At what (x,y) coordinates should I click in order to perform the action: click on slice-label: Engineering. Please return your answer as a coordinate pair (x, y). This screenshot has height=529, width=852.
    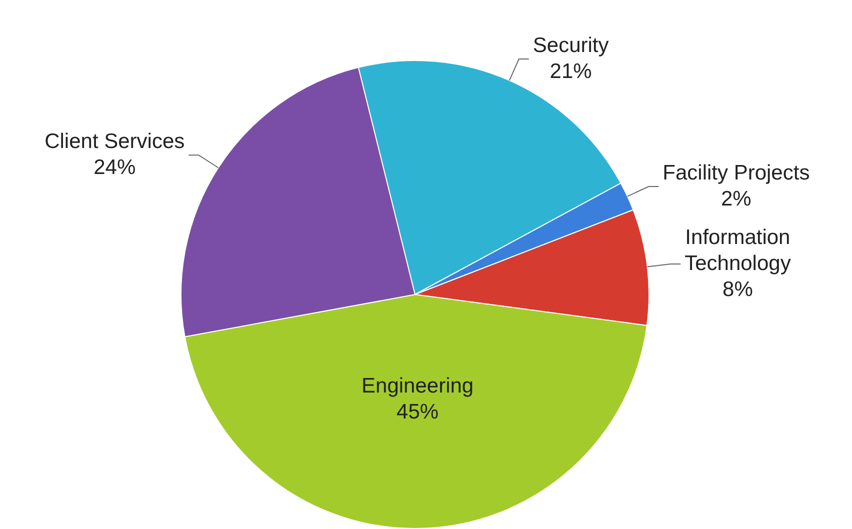
    Looking at the image, I should click on (418, 386).